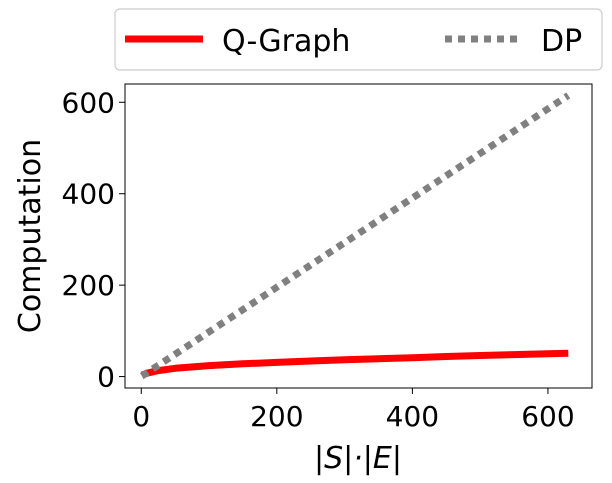  Describe the element at coordinates (30, 236) in the screenshot. I see `y-axis-label: Computation` at that location.